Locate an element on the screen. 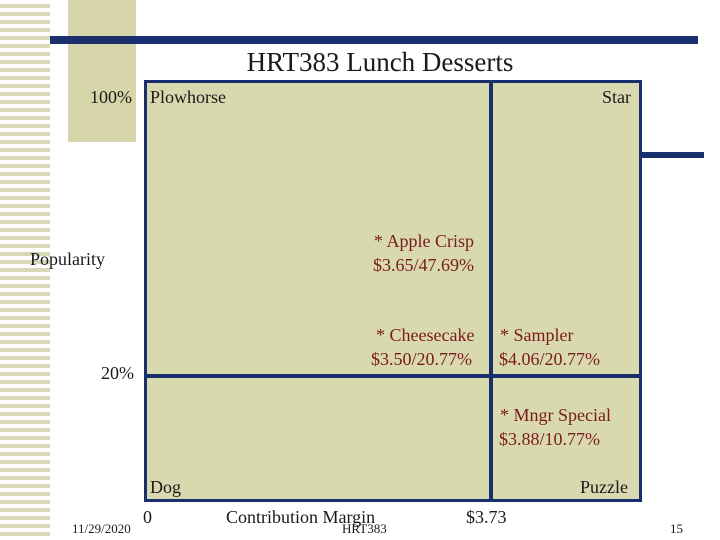  item-cheesecake-value: $3.50/20.77% is located at coordinates (421, 359).